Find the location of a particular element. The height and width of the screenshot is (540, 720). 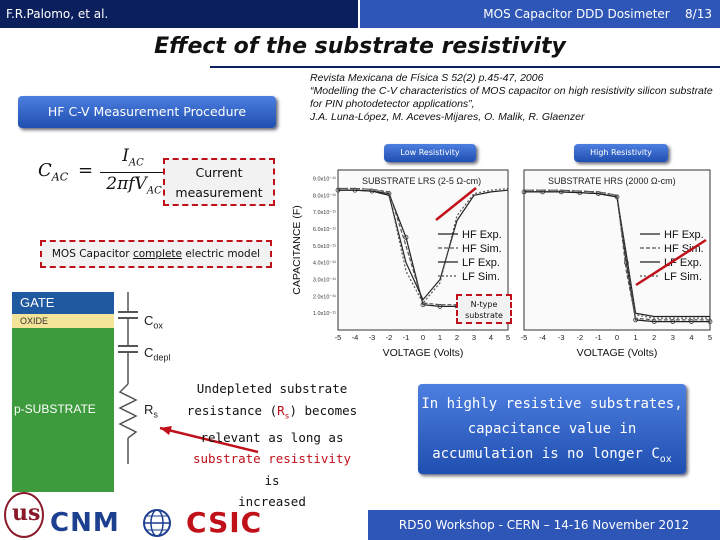

formula-denominator: 2πfVAC is located at coordinates (134, 185).